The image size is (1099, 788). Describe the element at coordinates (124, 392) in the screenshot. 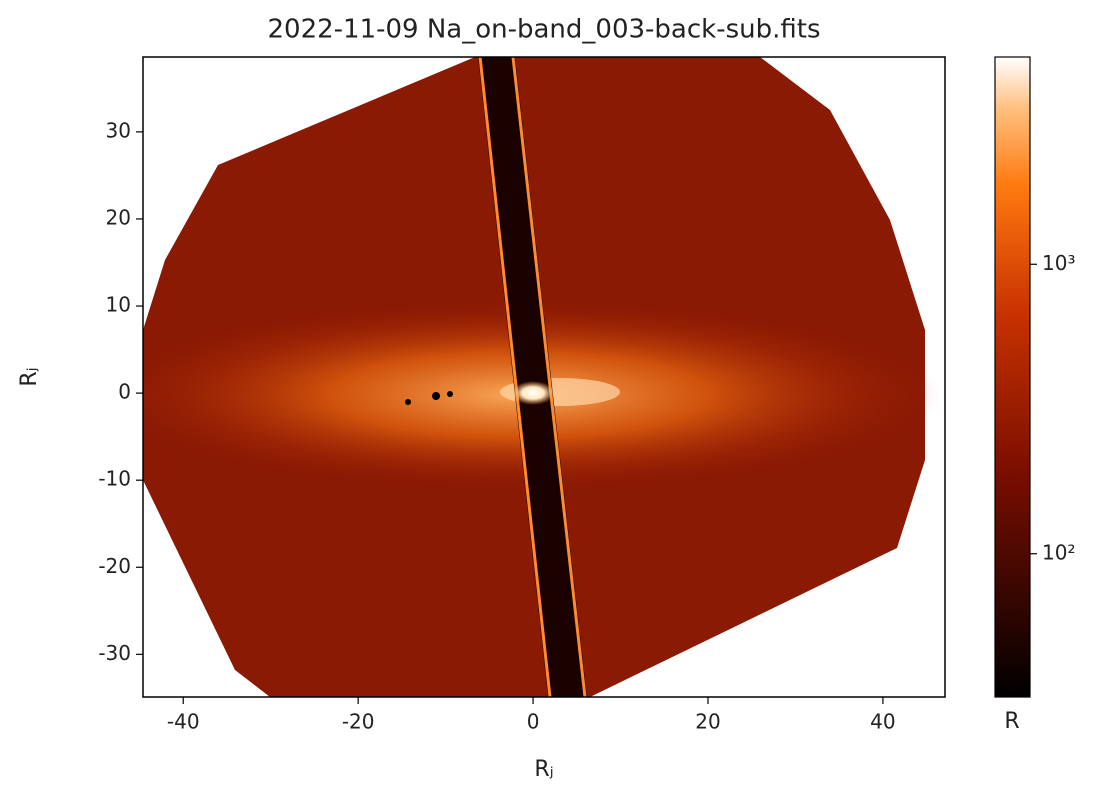

I see `y-tick-label: 0` at that location.